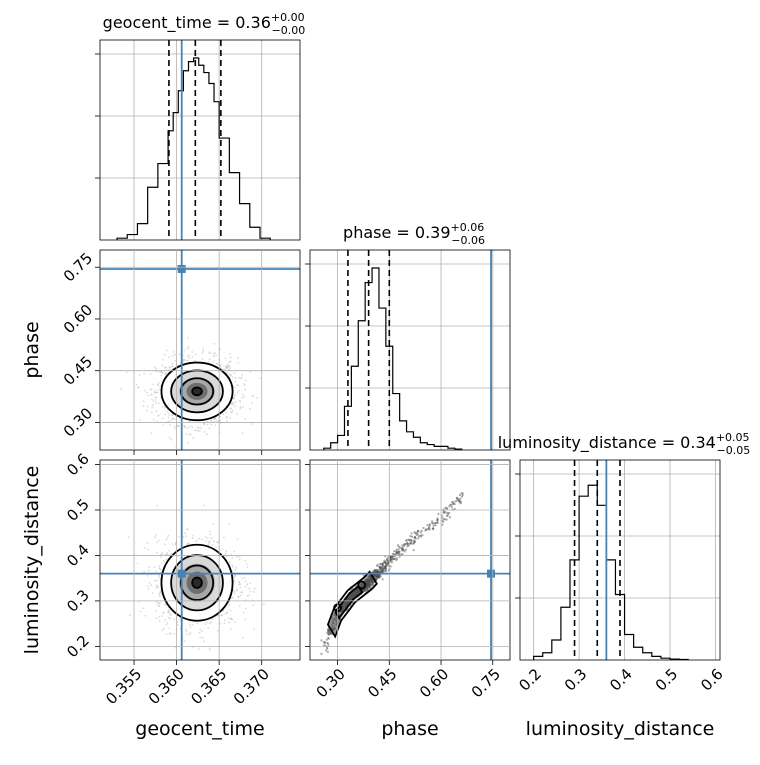  Describe the element at coordinates (78, 267) in the screenshot. I see `tick-label-y-phase: 0.75` at that location.